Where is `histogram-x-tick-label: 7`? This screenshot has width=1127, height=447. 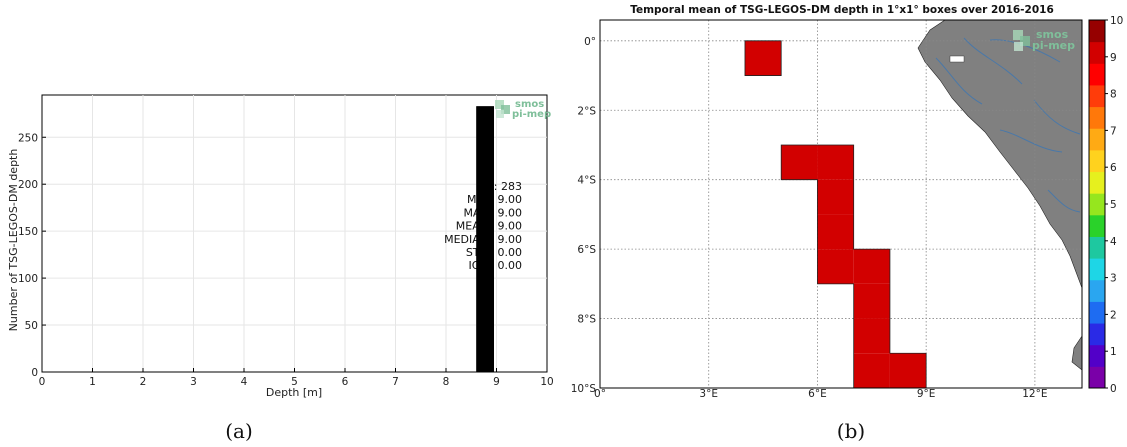
histogram-x-tick-label: 7 is located at coordinates (395, 382).